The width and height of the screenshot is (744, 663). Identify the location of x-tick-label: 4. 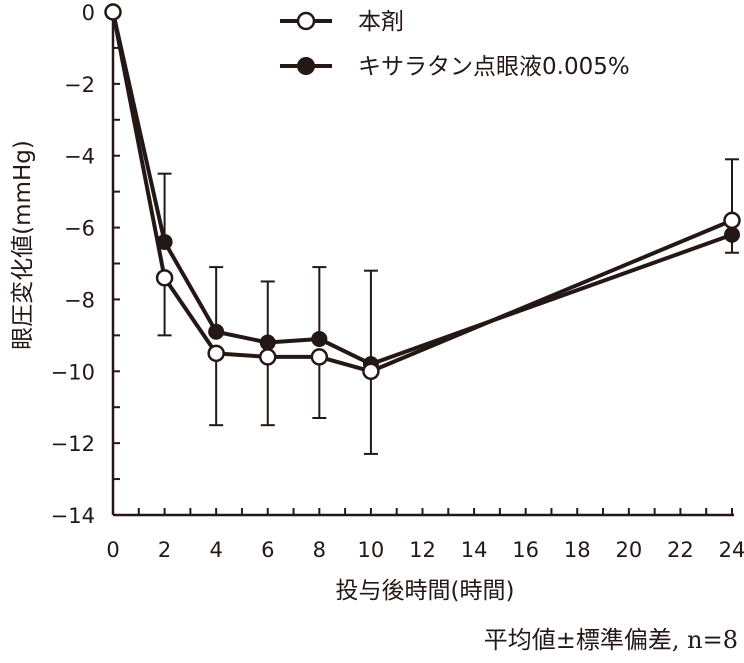
(215, 550).